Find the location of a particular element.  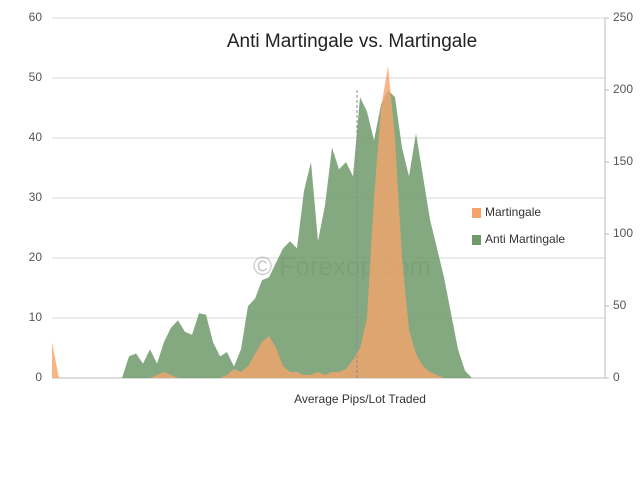

y2-tick-label: 100 is located at coordinates (623, 233).